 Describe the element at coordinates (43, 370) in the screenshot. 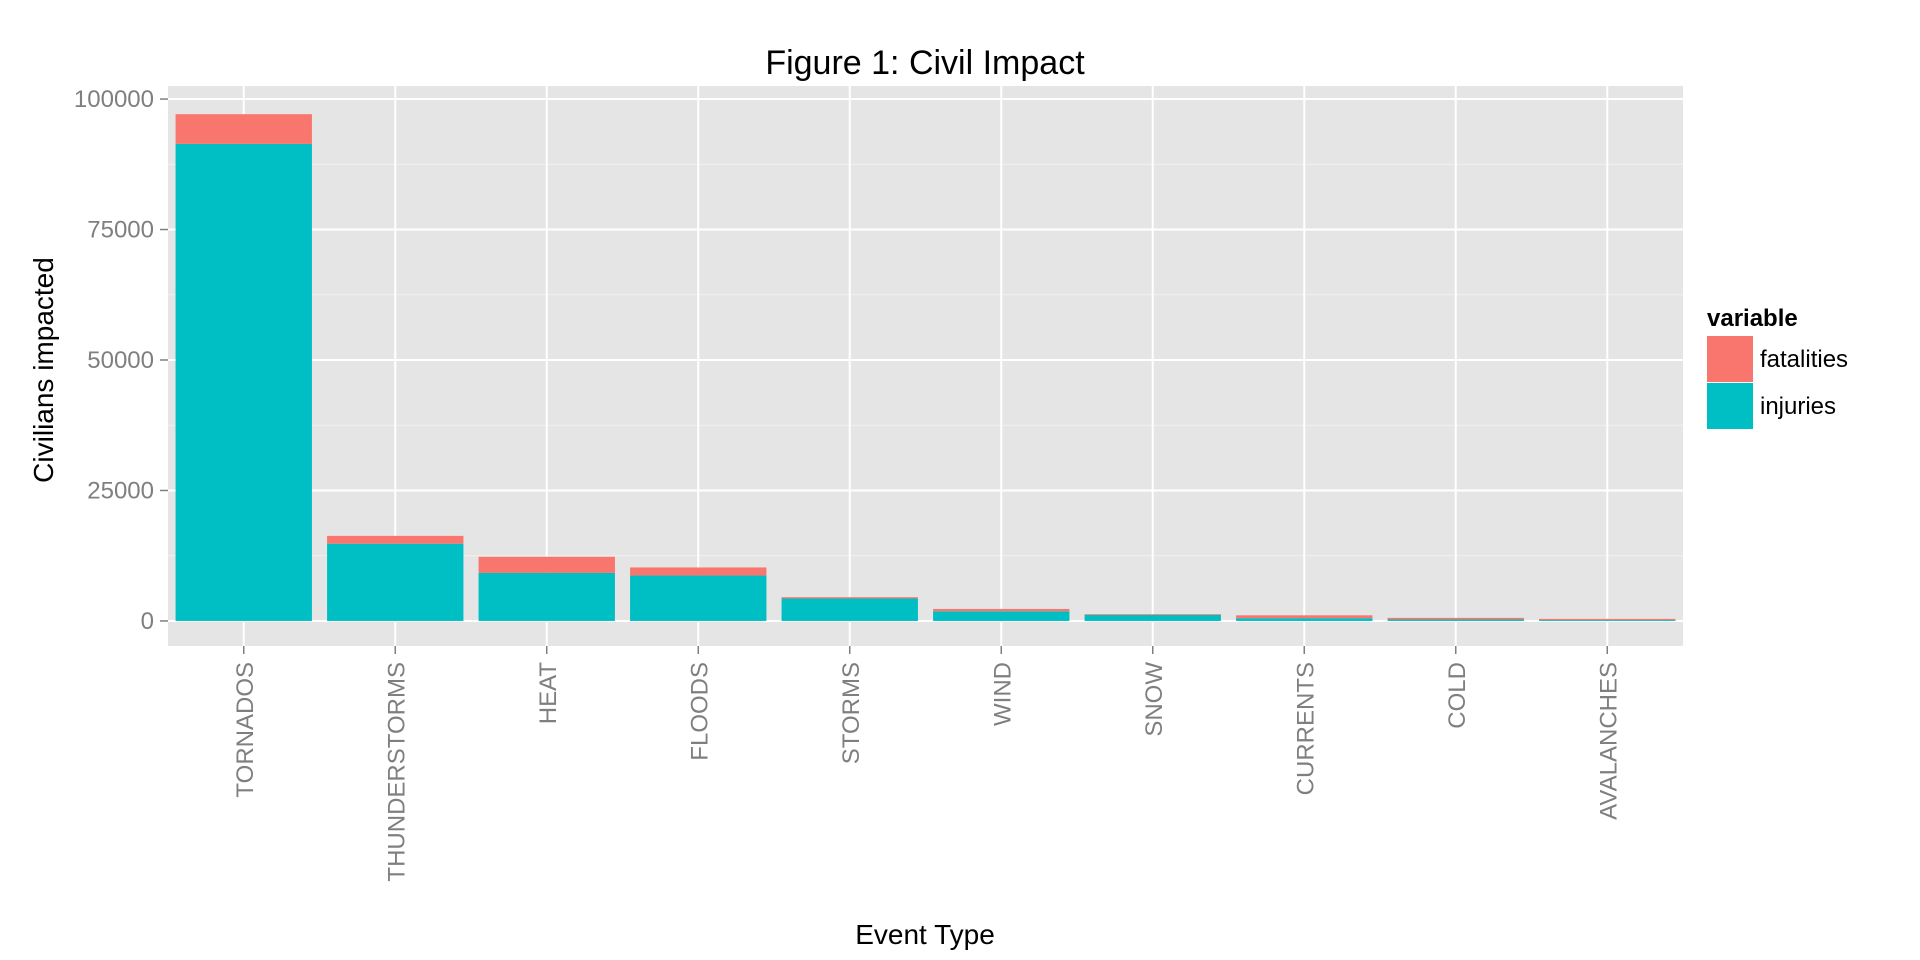

I see `y-axis-title: Civilians impacted` at that location.